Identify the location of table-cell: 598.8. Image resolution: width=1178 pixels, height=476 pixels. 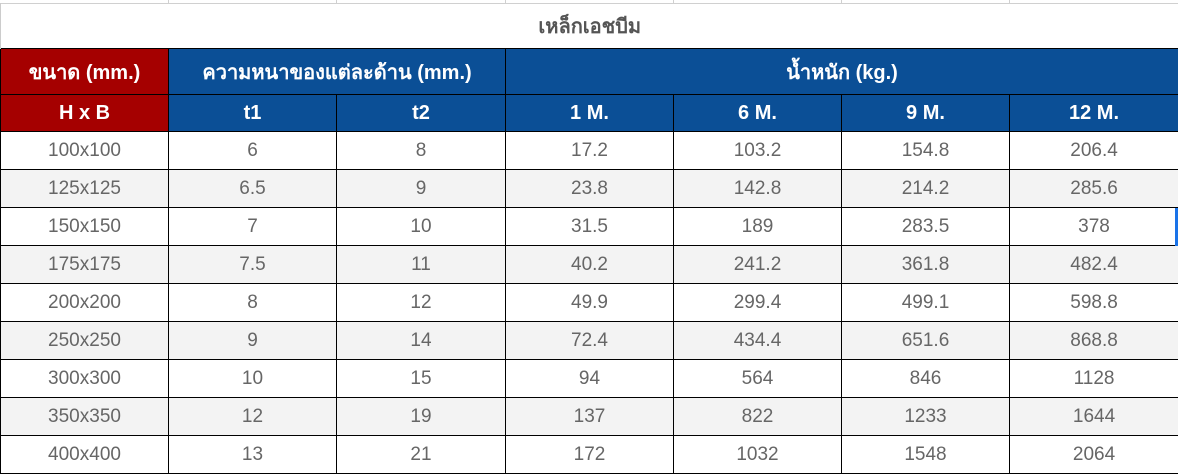
(1093, 302).